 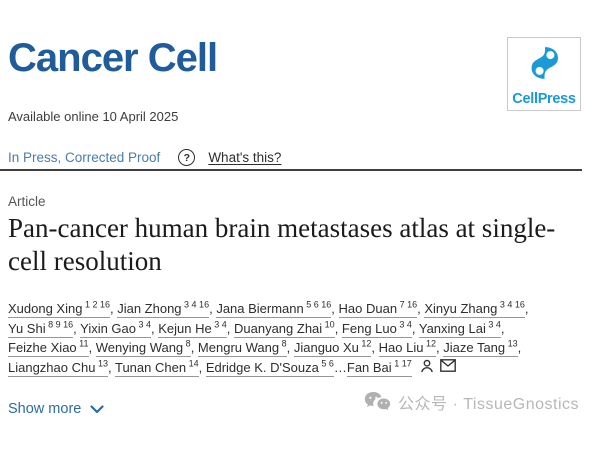 What do you see at coordinates (245, 157) in the screenshot?
I see `whats-this-link: What's this?` at bounding box center [245, 157].